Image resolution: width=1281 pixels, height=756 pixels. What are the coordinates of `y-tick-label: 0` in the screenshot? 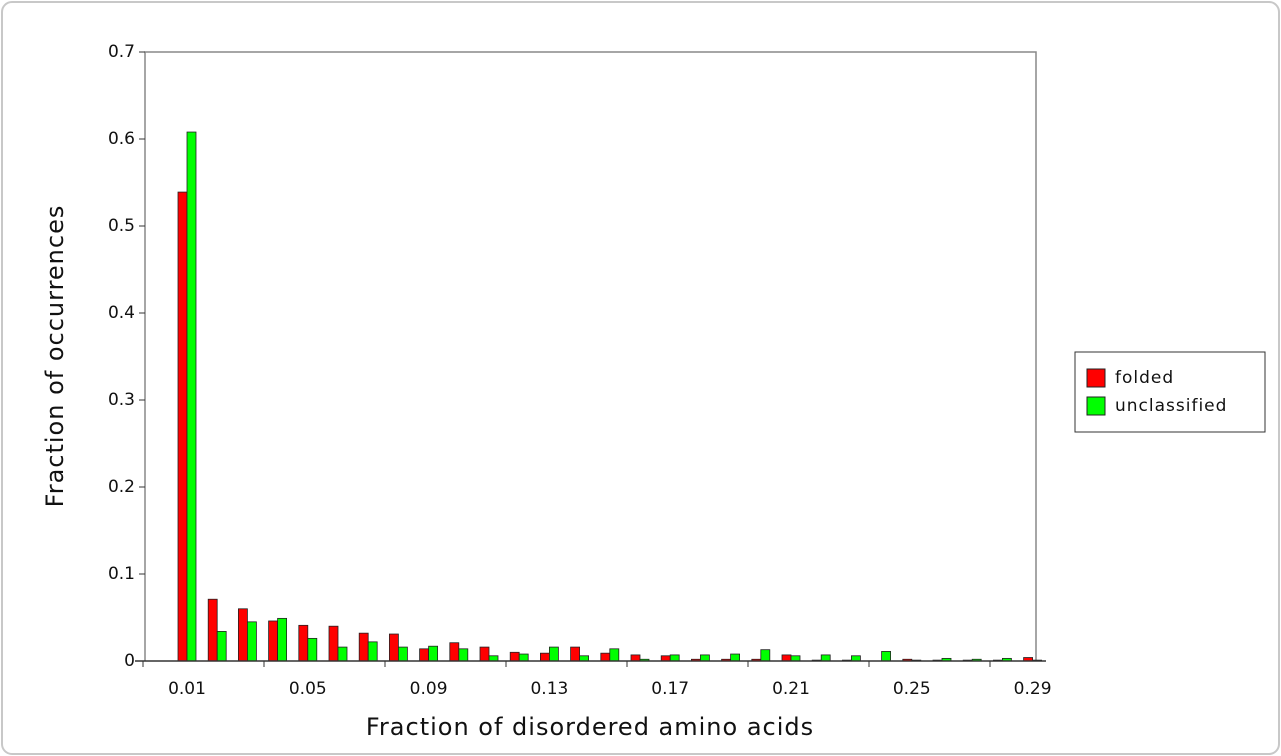 It's located at (129, 661).